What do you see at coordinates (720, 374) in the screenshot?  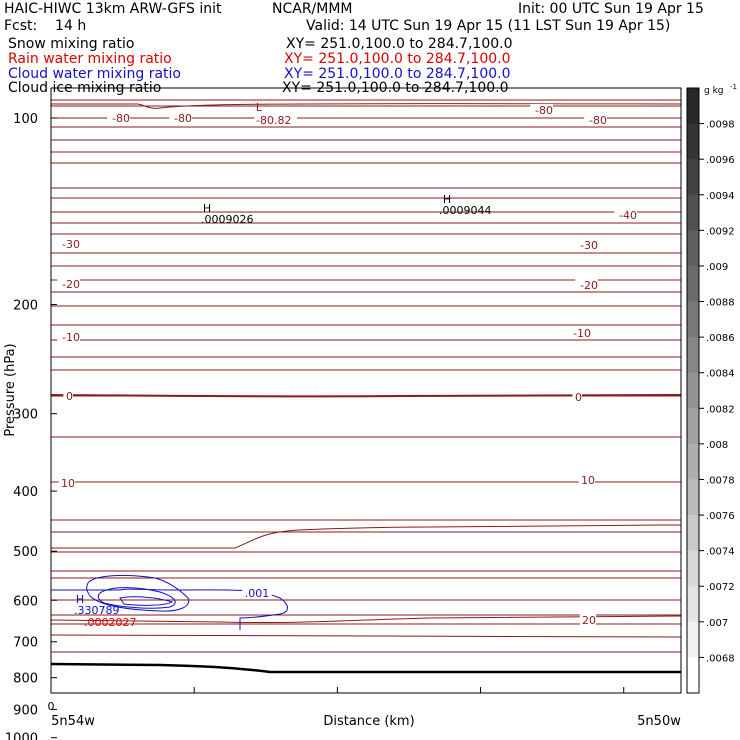 I see `colorbar-tick-label: .0084` at bounding box center [720, 374].